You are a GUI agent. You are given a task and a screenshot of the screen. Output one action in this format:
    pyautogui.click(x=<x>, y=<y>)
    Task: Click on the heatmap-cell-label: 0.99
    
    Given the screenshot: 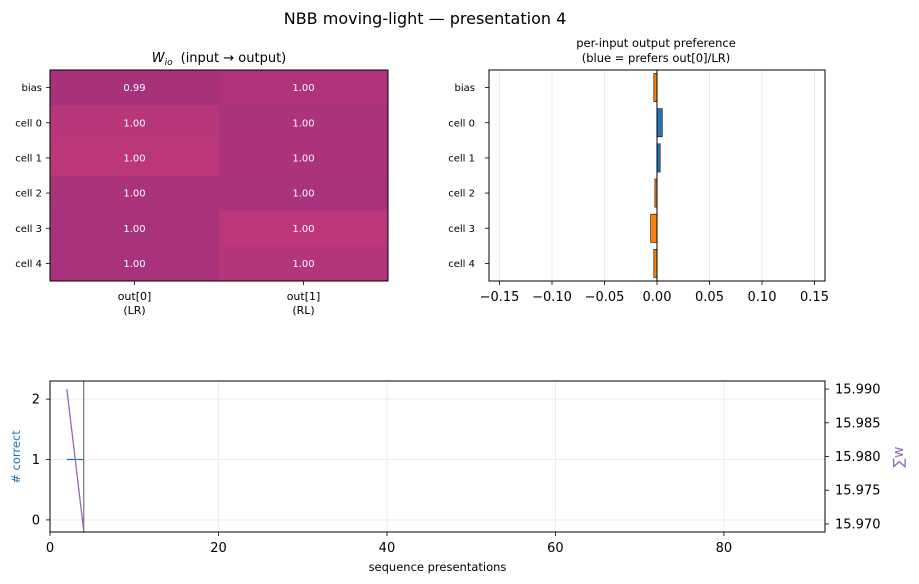 What is the action you would take?
    pyautogui.click(x=134, y=88)
    